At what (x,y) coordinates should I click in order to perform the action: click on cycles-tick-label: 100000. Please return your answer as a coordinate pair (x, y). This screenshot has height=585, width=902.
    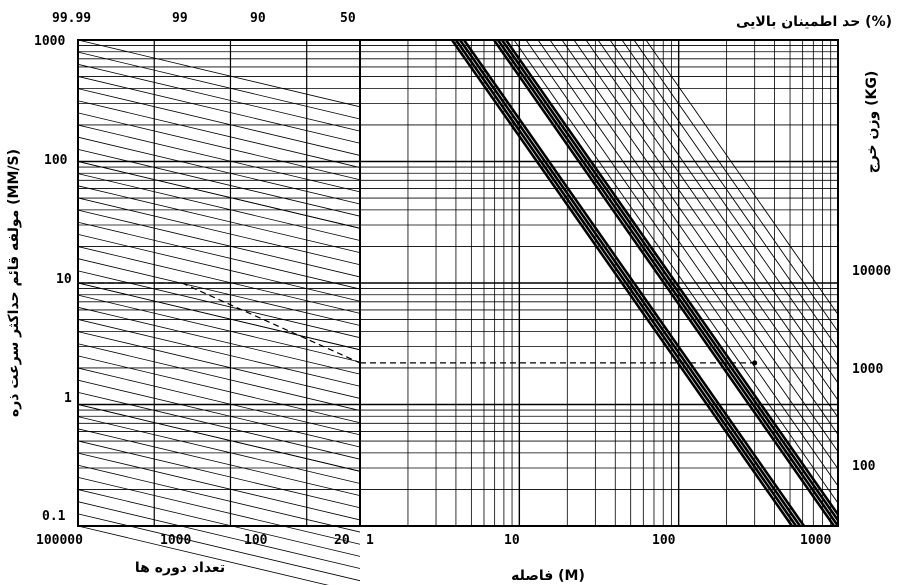
    Looking at the image, I should click on (59, 540).